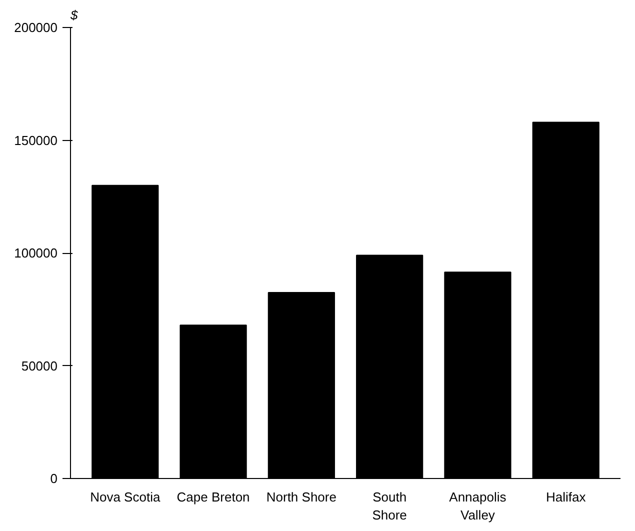 The height and width of the screenshot is (531, 635). What do you see at coordinates (125, 497) in the screenshot?
I see `x-tick-label: Nova Scotia` at bounding box center [125, 497].